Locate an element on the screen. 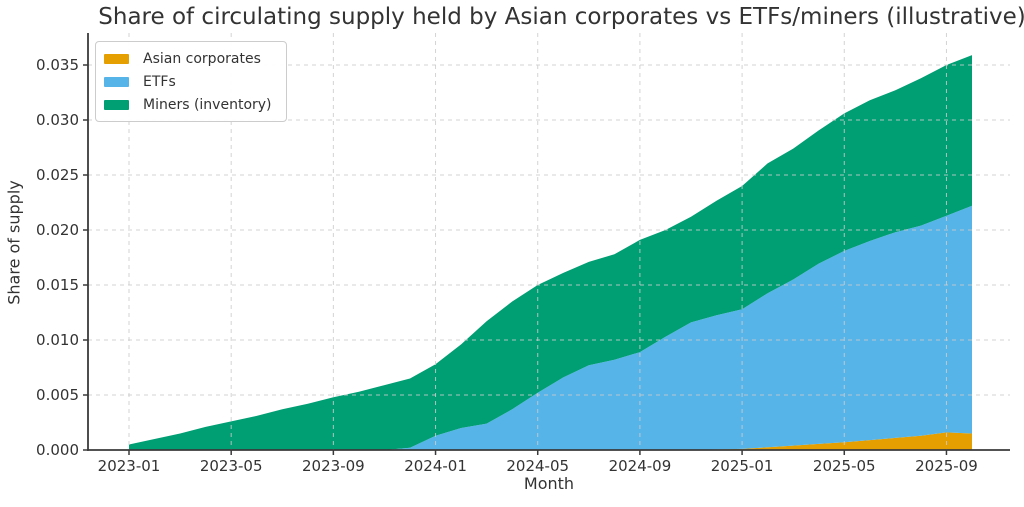 The image size is (1024, 507). x-tick-label: 2023-05 is located at coordinates (231, 466).